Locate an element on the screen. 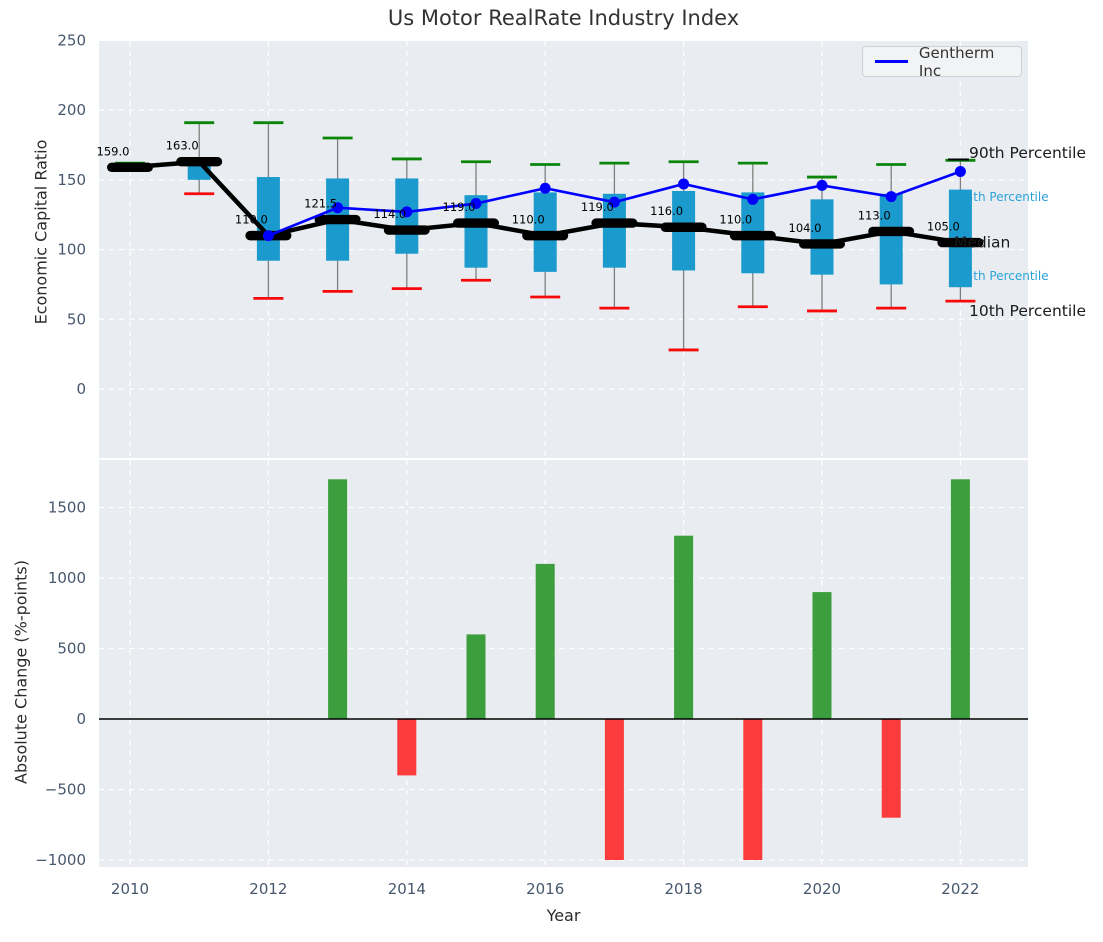  annotation-75th-percentile: 75th Percentile is located at coordinates (1003, 197).